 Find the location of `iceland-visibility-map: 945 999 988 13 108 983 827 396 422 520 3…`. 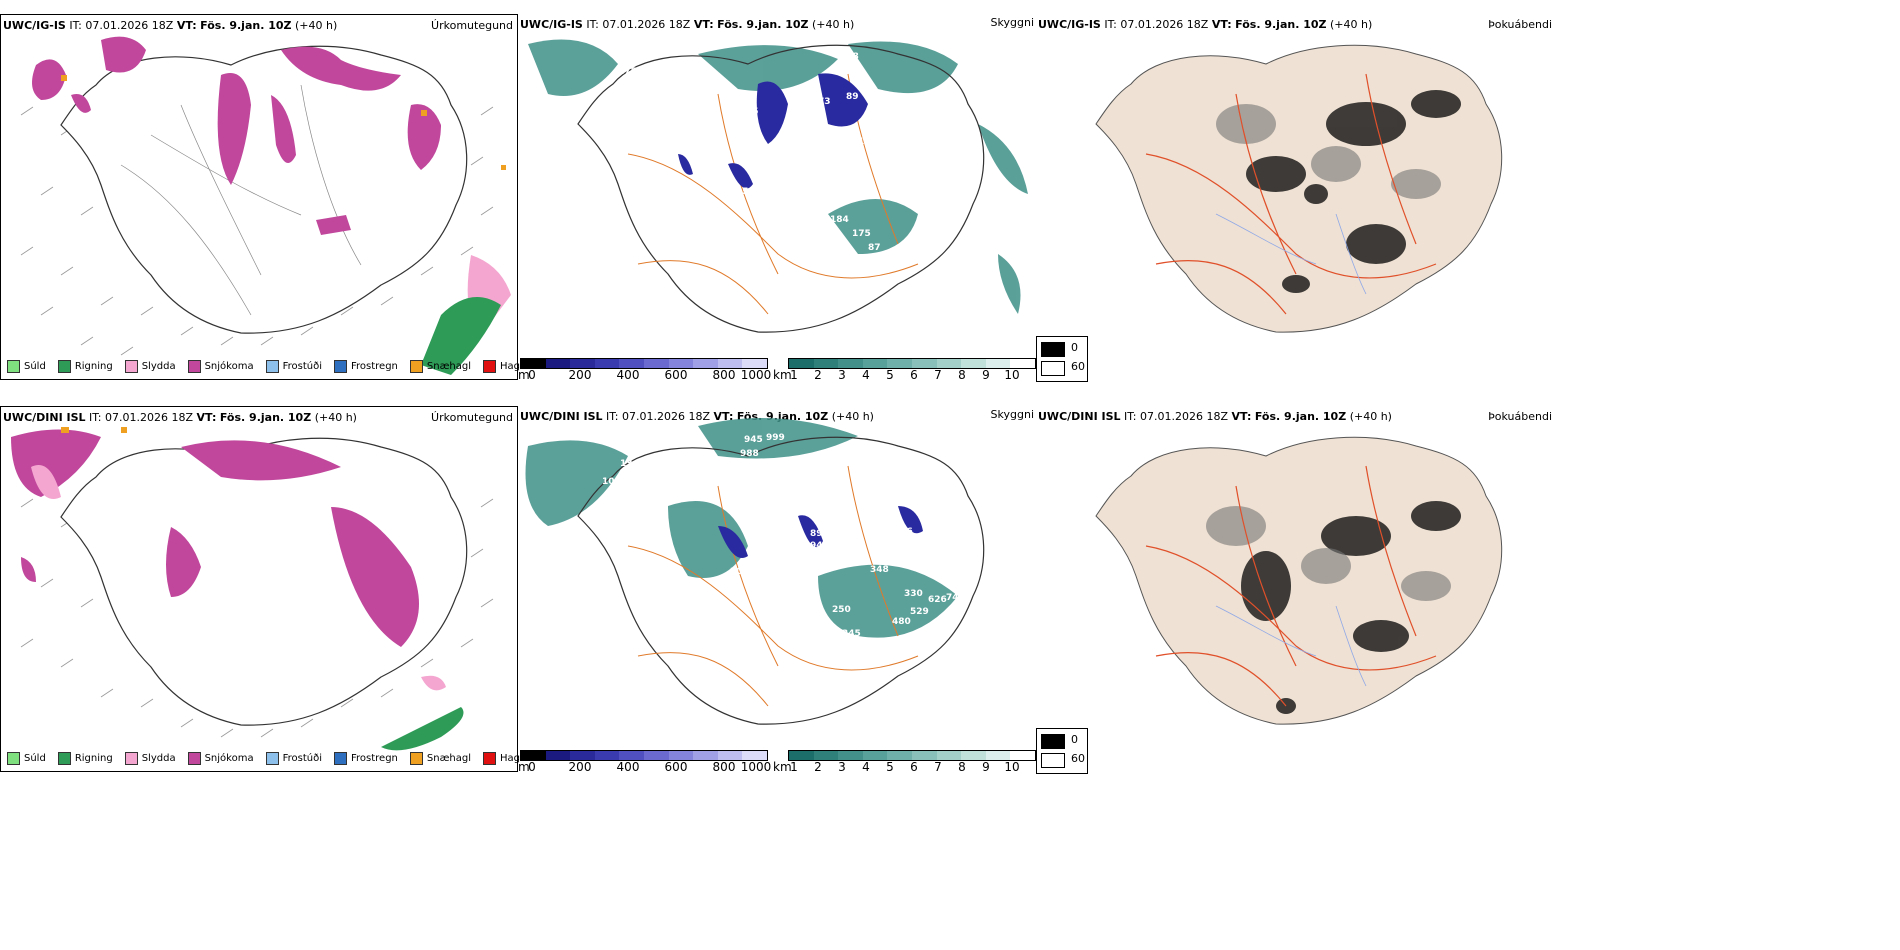

iceland-visibility-map: 945 999 988 13 108 983 827 396 422 520 3… is located at coordinates (755, 571).